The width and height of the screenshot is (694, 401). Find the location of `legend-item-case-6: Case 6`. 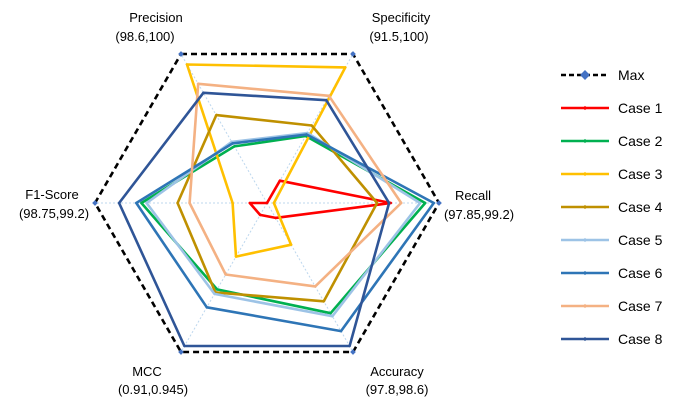

legend-item-case-6: Case 6 is located at coordinates (612, 273).